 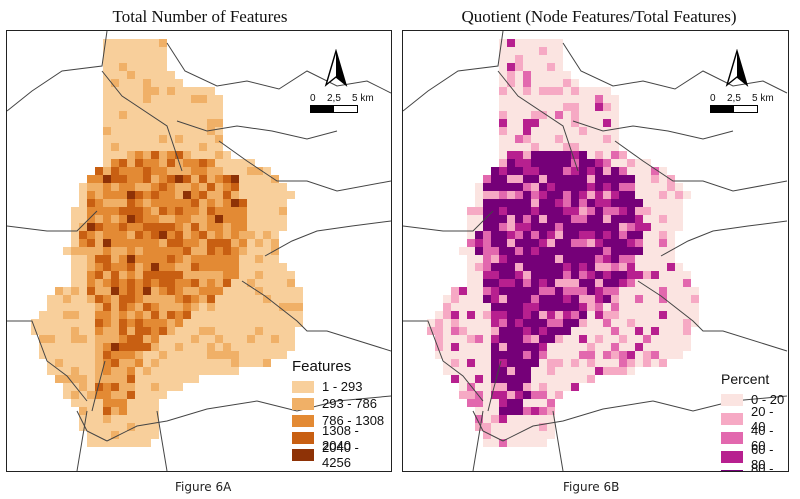 I want to click on legend-title: Features, so click(x=322, y=366).